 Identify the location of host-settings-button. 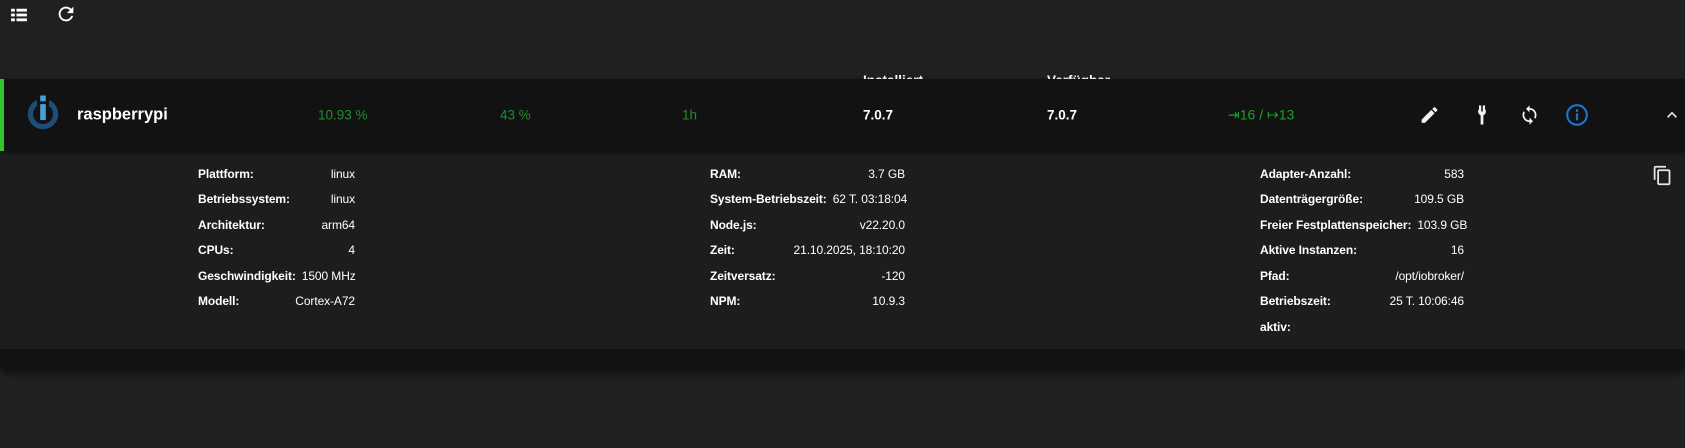
(1482, 115).